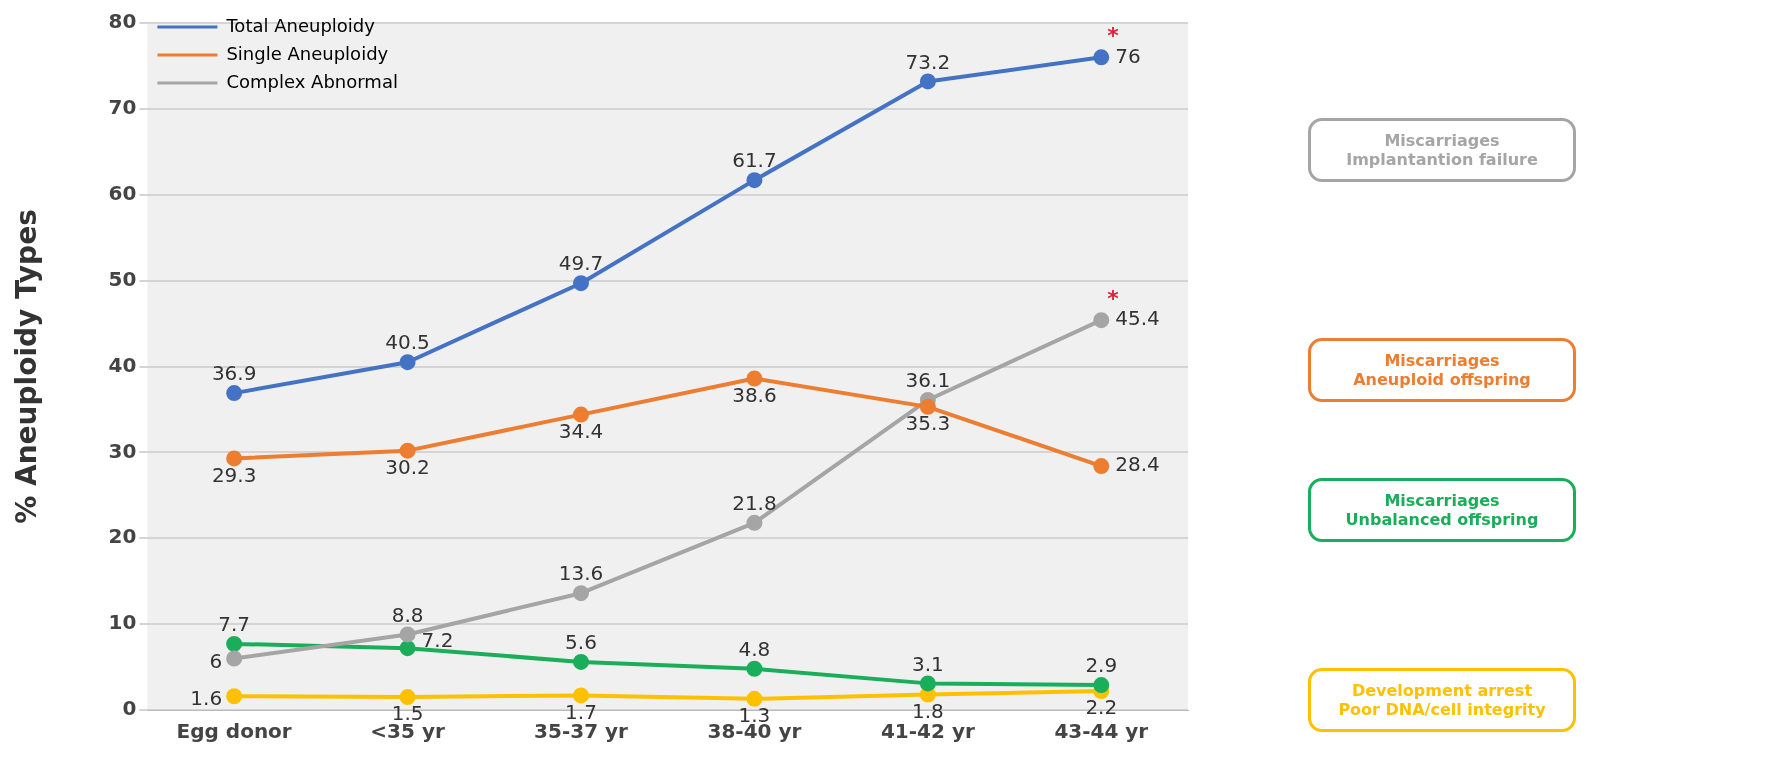  Describe the element at coordinates (122, 21) in the screenshot. I see `y-tick-label: 80` at that location.